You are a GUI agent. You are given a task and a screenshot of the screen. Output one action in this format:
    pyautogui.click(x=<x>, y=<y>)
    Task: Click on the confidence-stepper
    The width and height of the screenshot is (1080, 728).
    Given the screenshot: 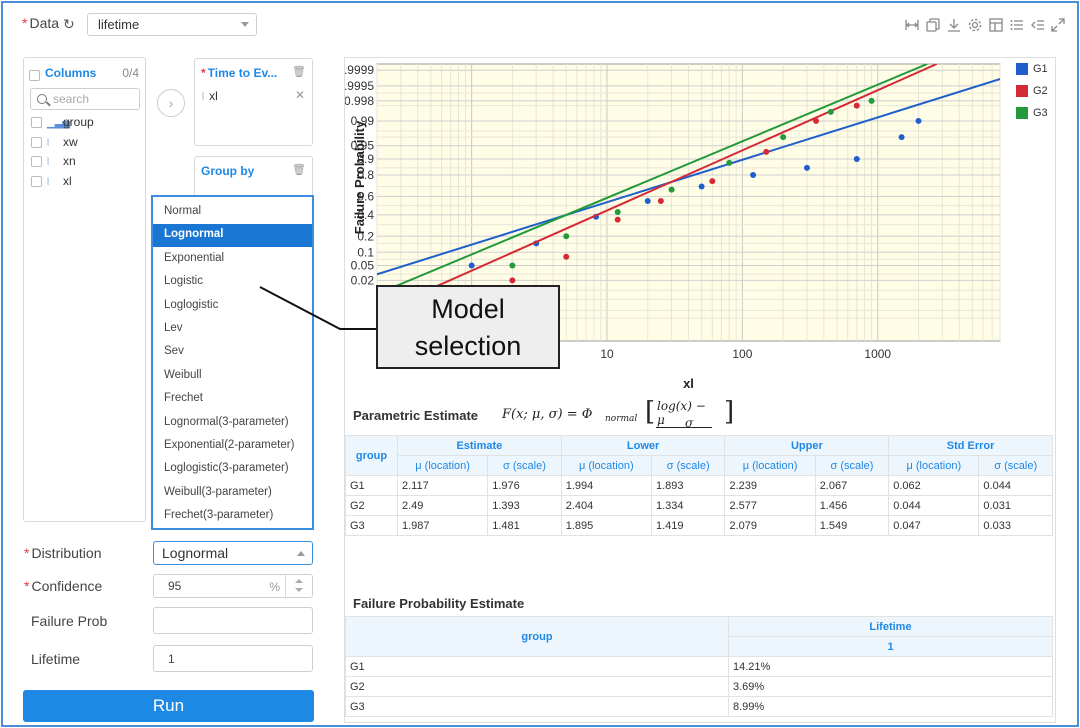 What is the action you would take?
    pyautogui.click(x=298, y=586)
    